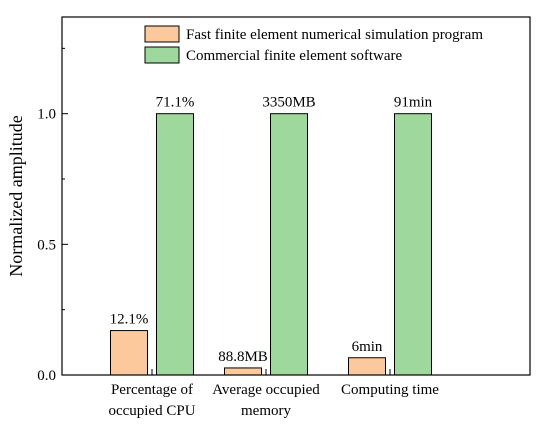 The image size is (550, 427). What do you see at coordinates (46, 115) in the screenshot?
I see `y-tick-label: 1.0` at bounding box center [46, 115].